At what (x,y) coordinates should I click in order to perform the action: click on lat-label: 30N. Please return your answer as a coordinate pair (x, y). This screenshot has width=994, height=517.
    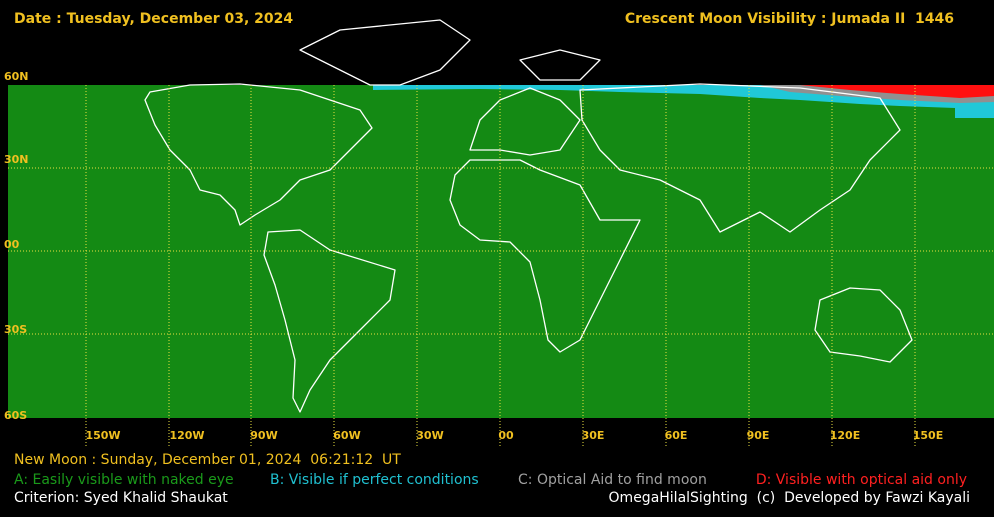
    Looking at the image, I should click on (16, 159).